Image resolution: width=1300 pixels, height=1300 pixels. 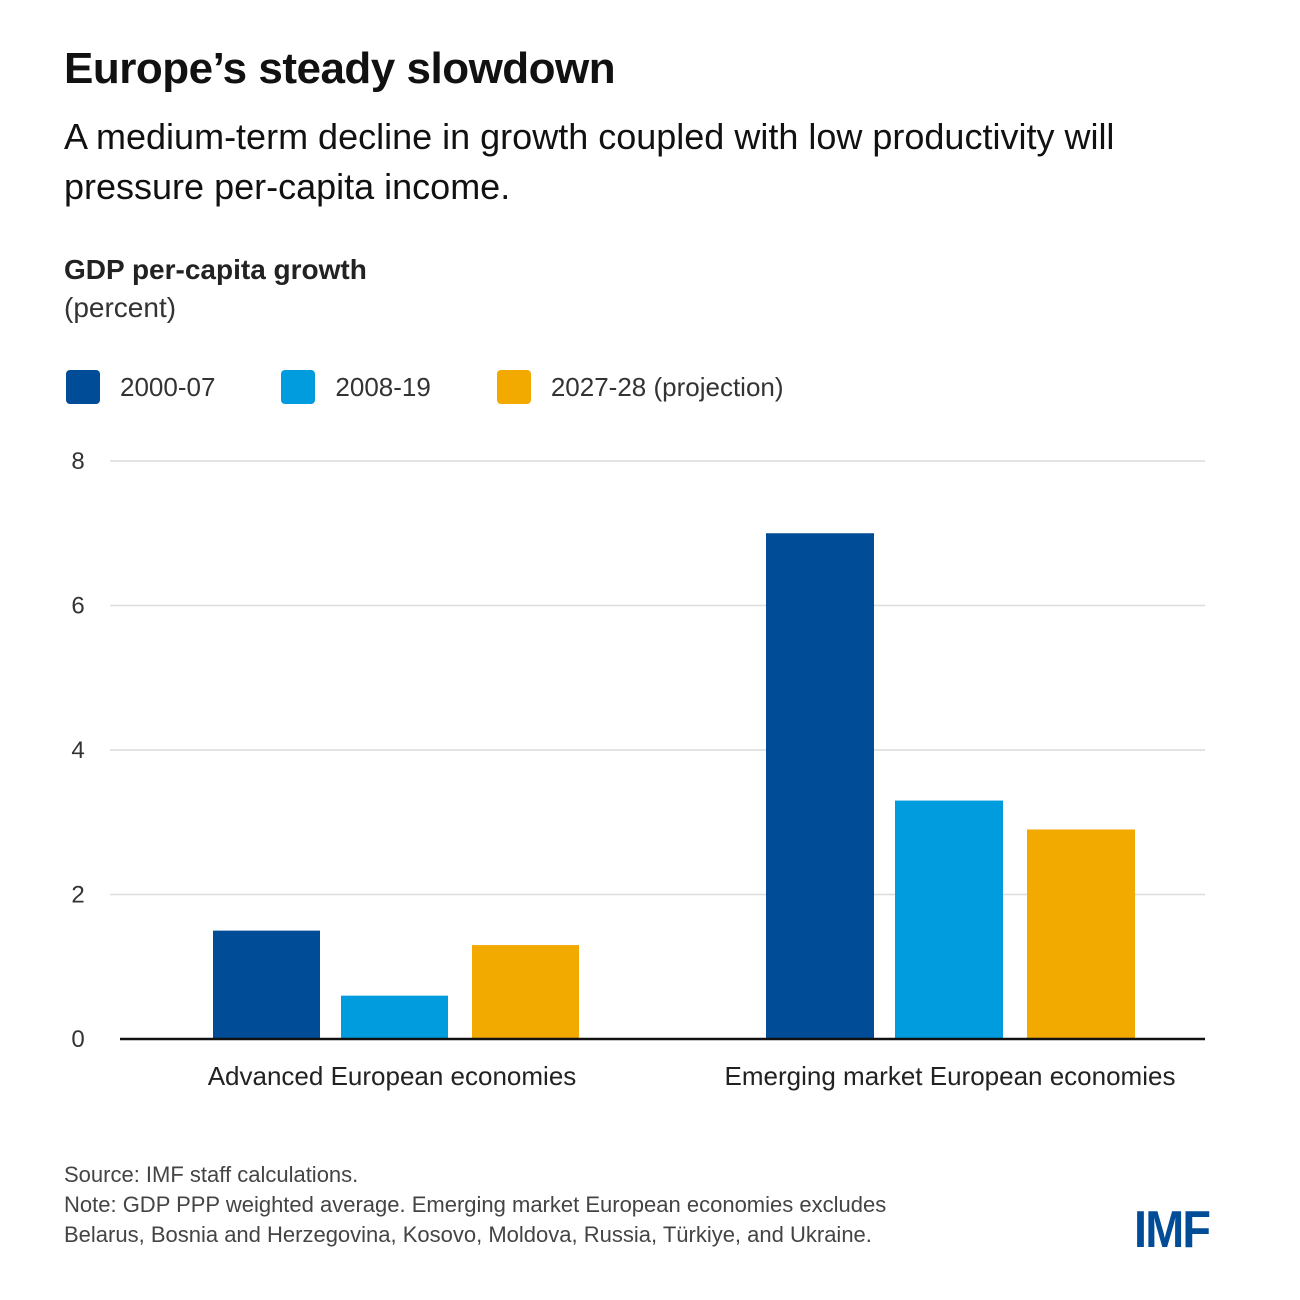 I want to click on legend: 2000-07 2008-19 2027-28 (projection), so click(x=458, y=387).